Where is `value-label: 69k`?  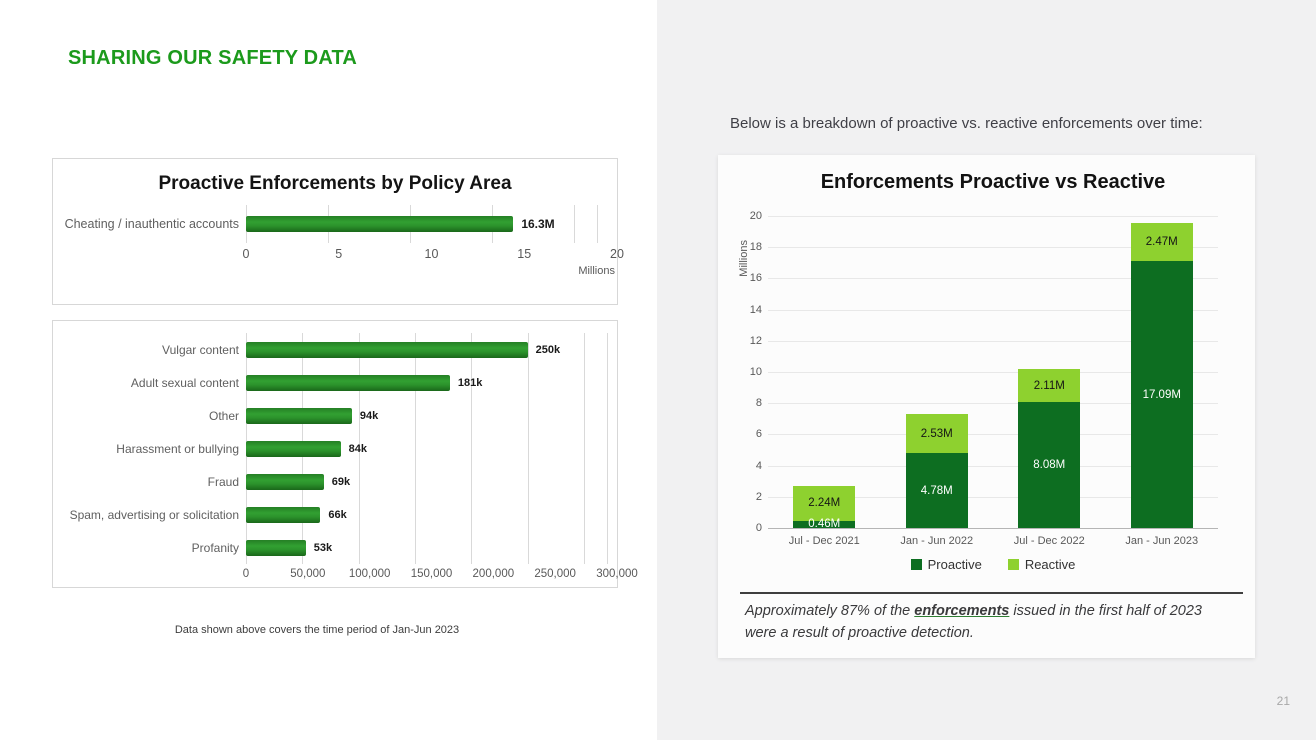 value-label: 69k is located at coordinates (341, 481).